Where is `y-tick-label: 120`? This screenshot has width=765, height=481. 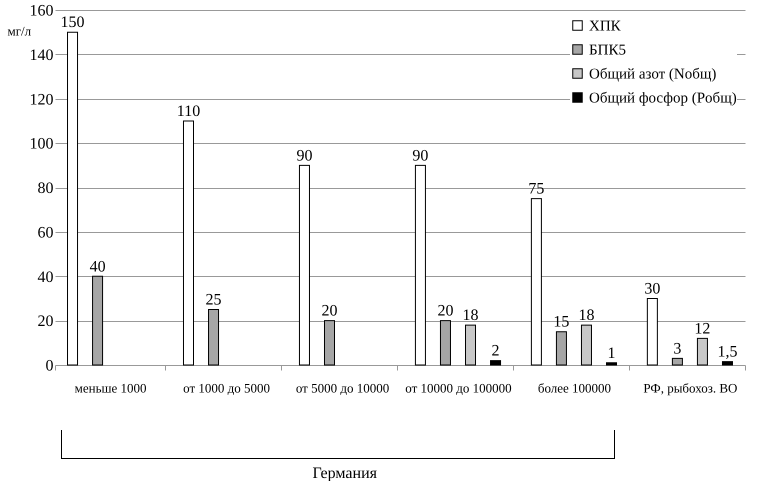
y-tick-label: 120 is located at coordinates (42, 99).